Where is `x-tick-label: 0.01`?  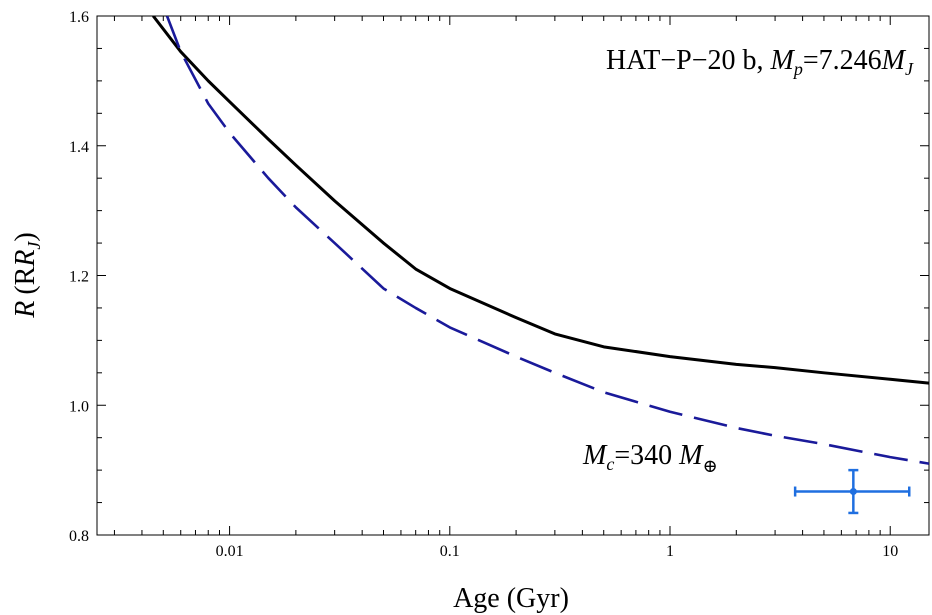
x-tick-label: 0.01 is located at coordinates (230, 551).